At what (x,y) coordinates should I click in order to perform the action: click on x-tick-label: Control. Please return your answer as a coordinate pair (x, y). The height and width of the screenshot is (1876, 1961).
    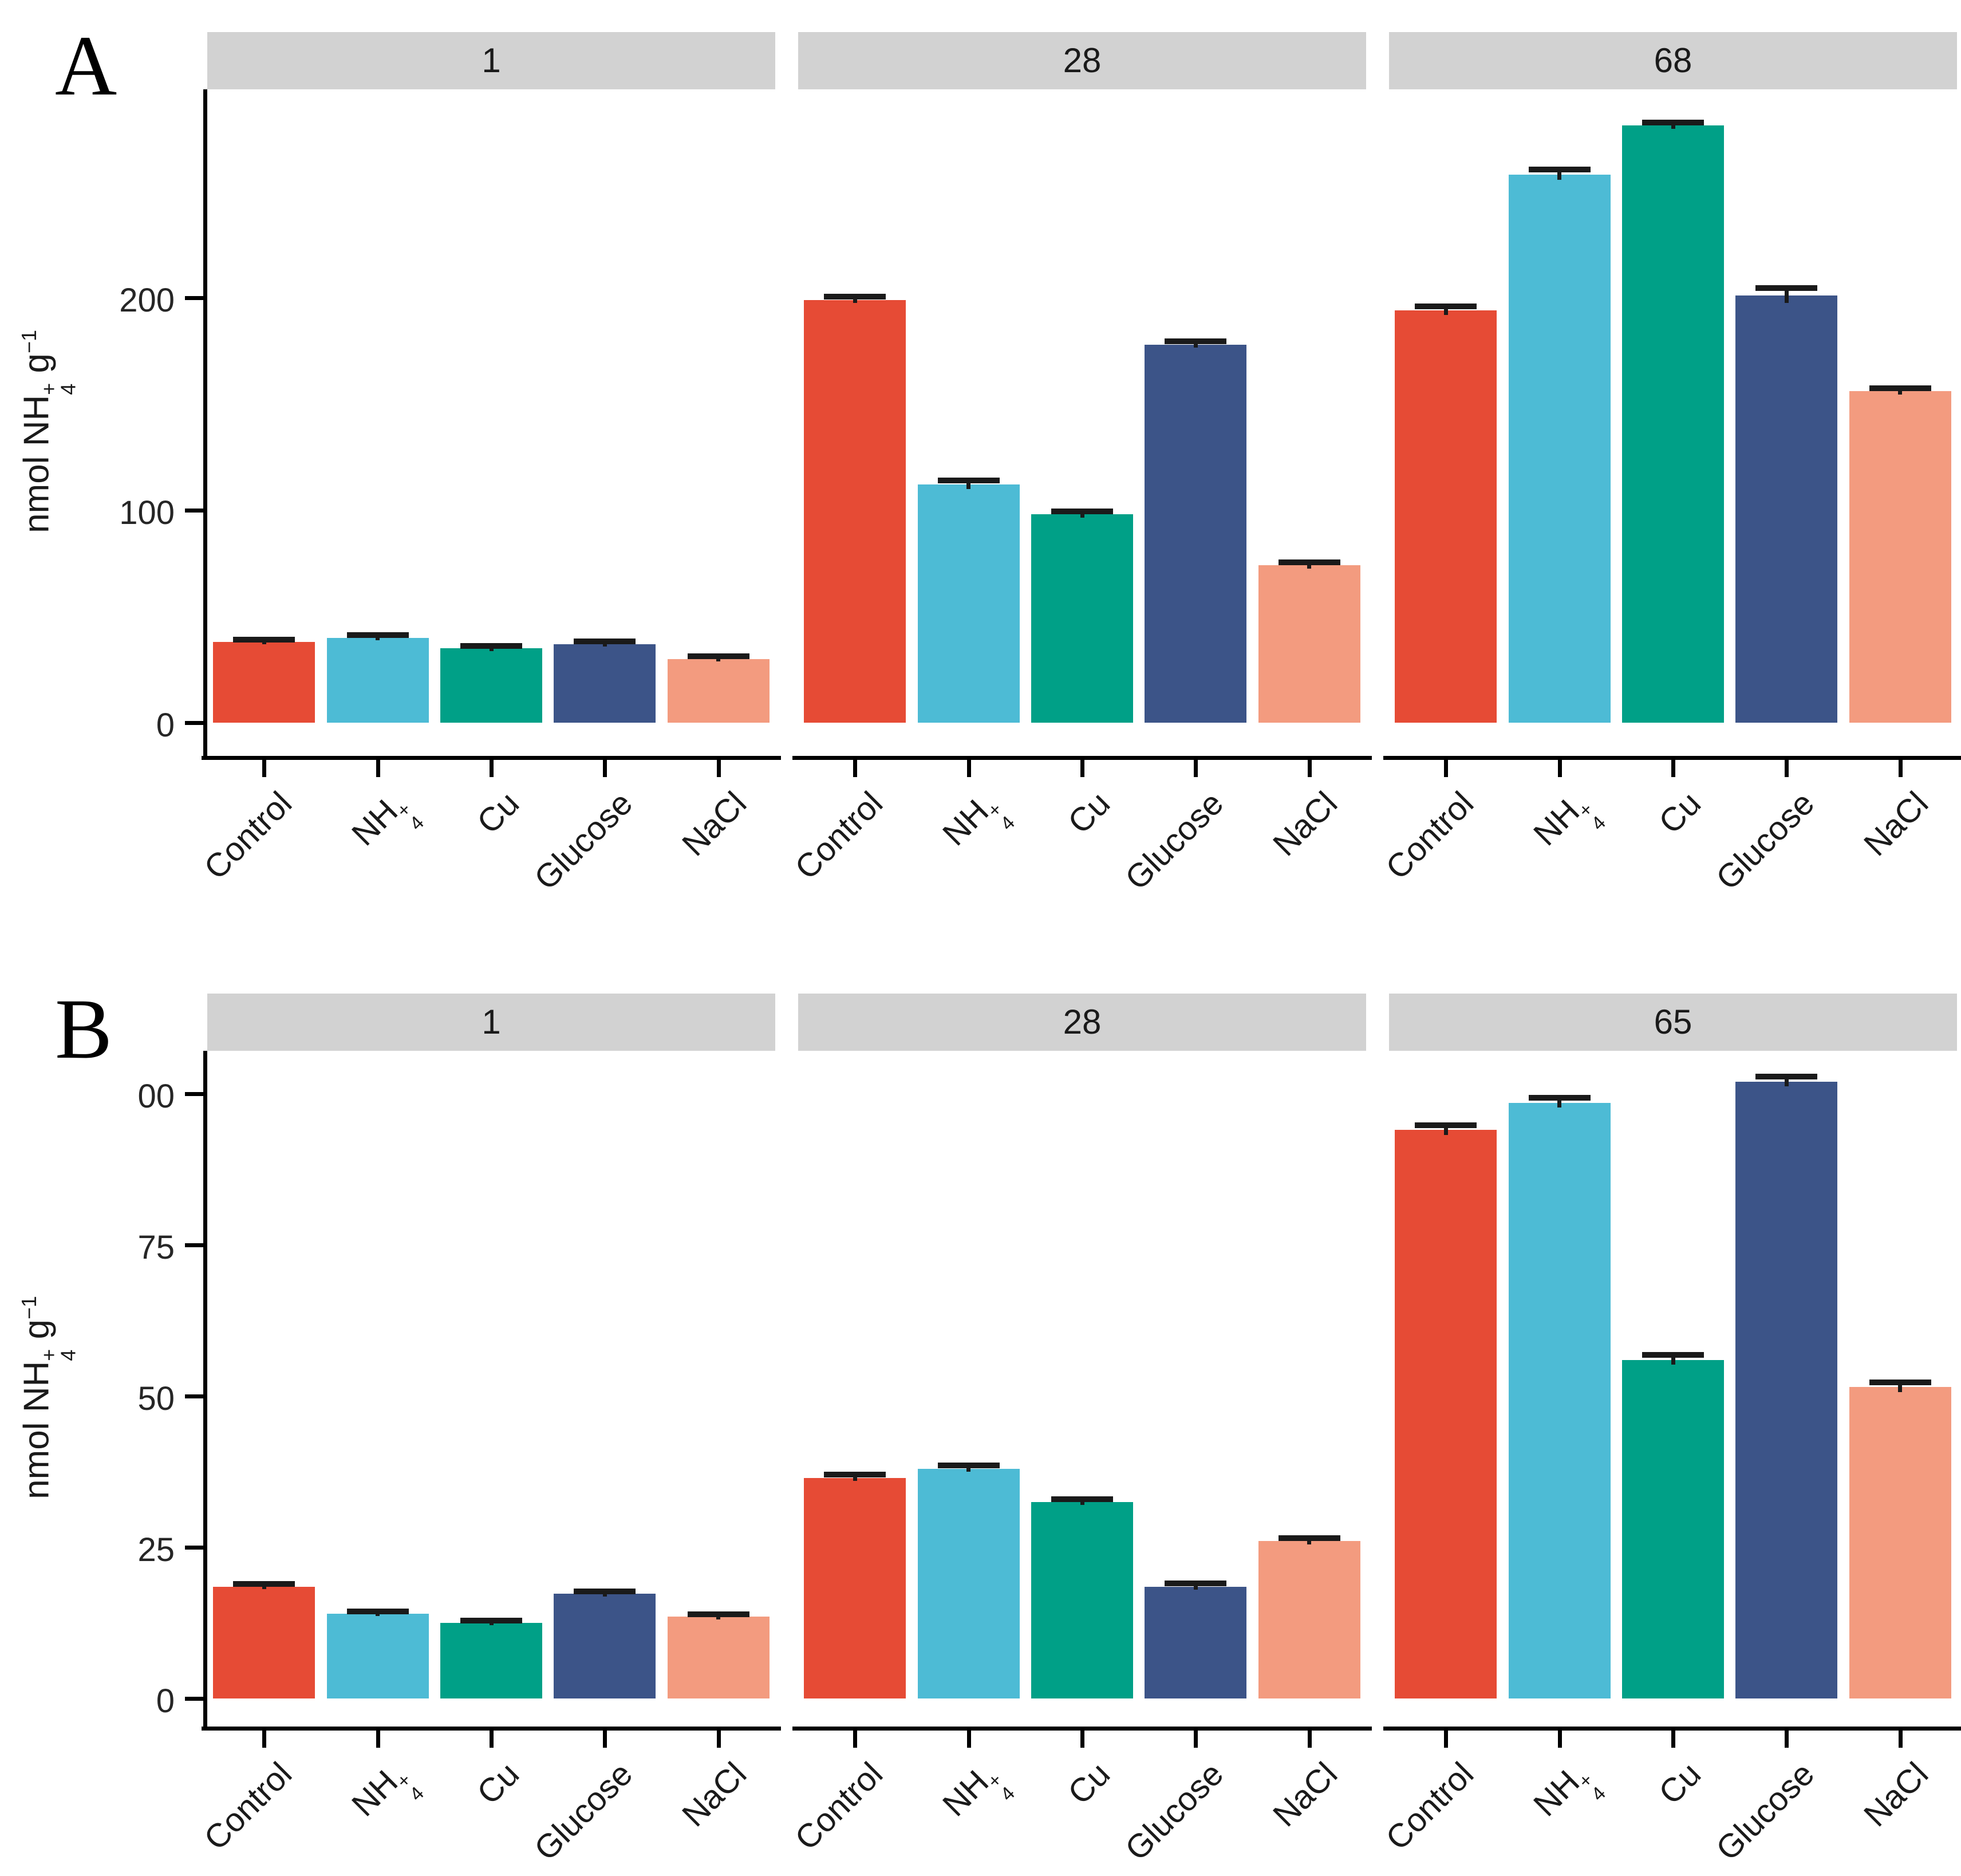
    Looking at the image, I should click on (248, 1806).